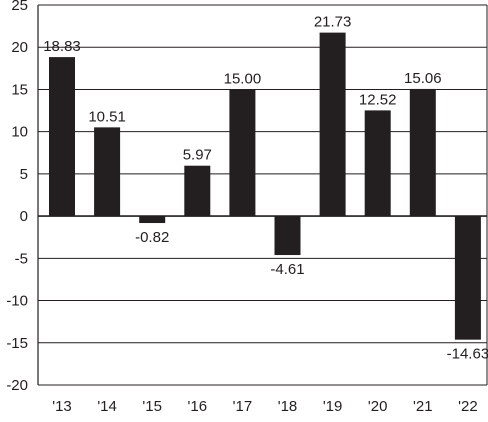 The width and height of the screenshot is (488, 422). Describe the element at coordinates (17, 197) in the screenshot. I see `y-tick-labels: 25 20 15 10 5 0 -5 -10 -15 -20` at that location.